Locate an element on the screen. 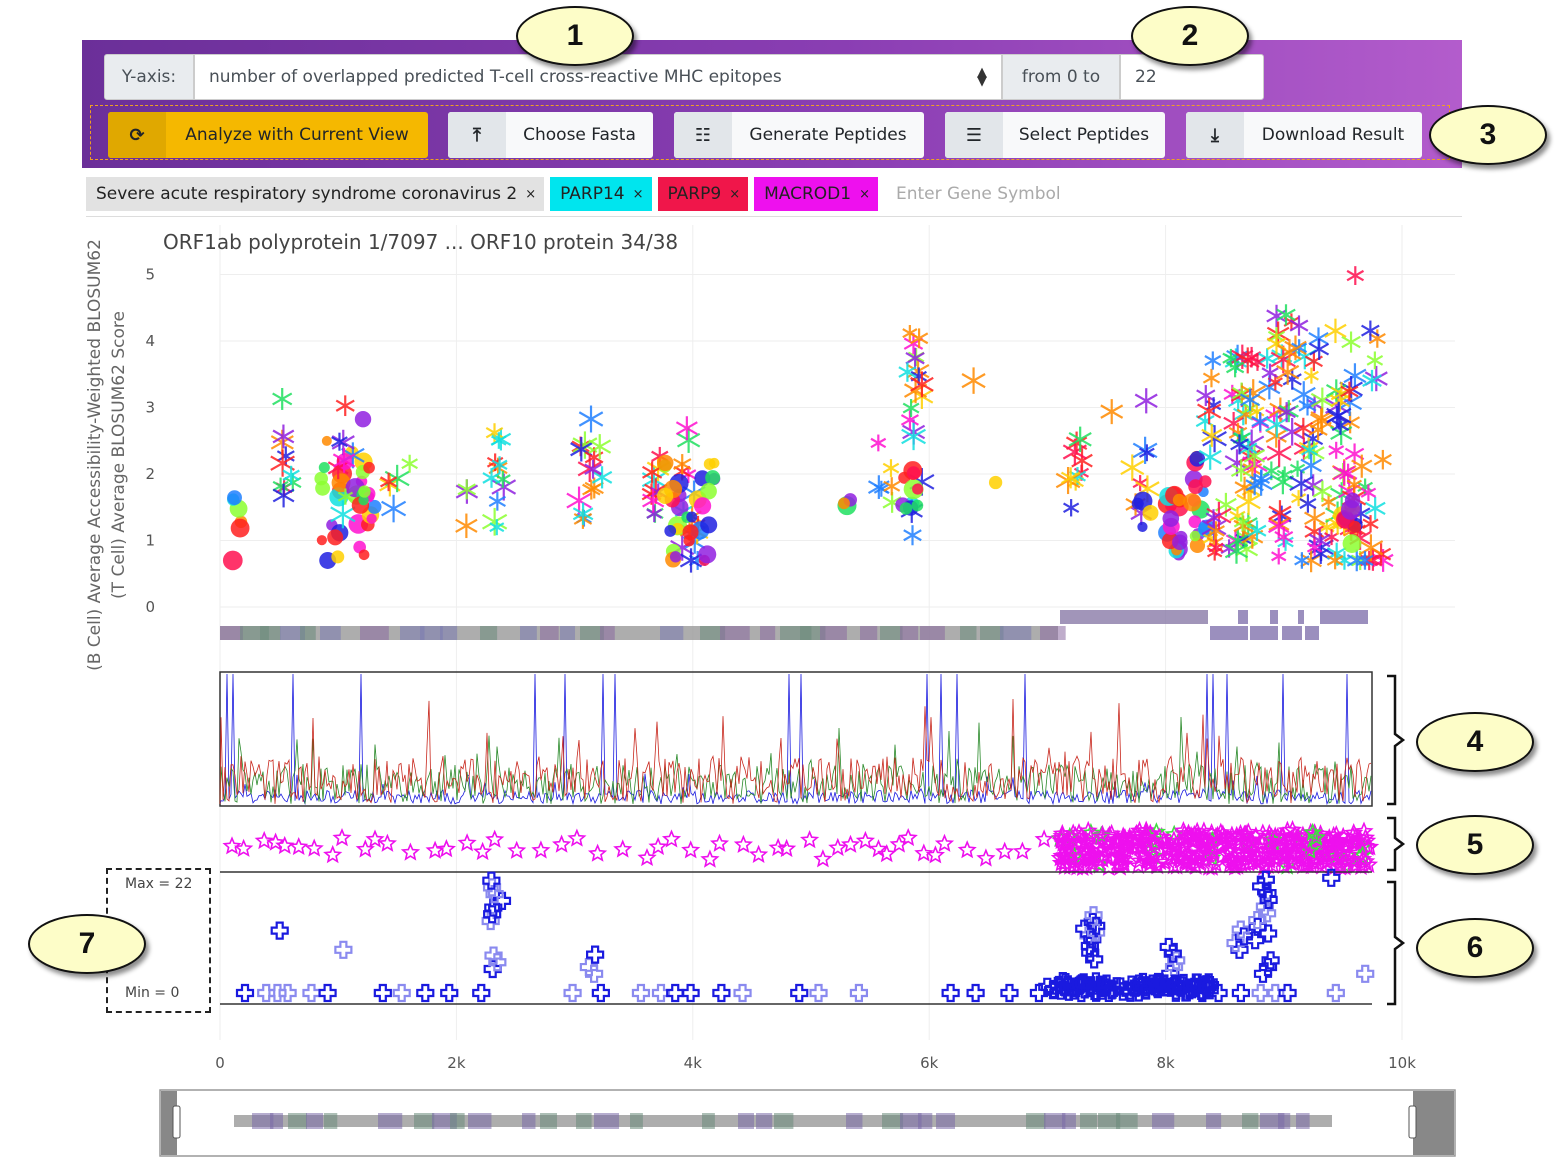  star-track is located at coordinates (801, 848).